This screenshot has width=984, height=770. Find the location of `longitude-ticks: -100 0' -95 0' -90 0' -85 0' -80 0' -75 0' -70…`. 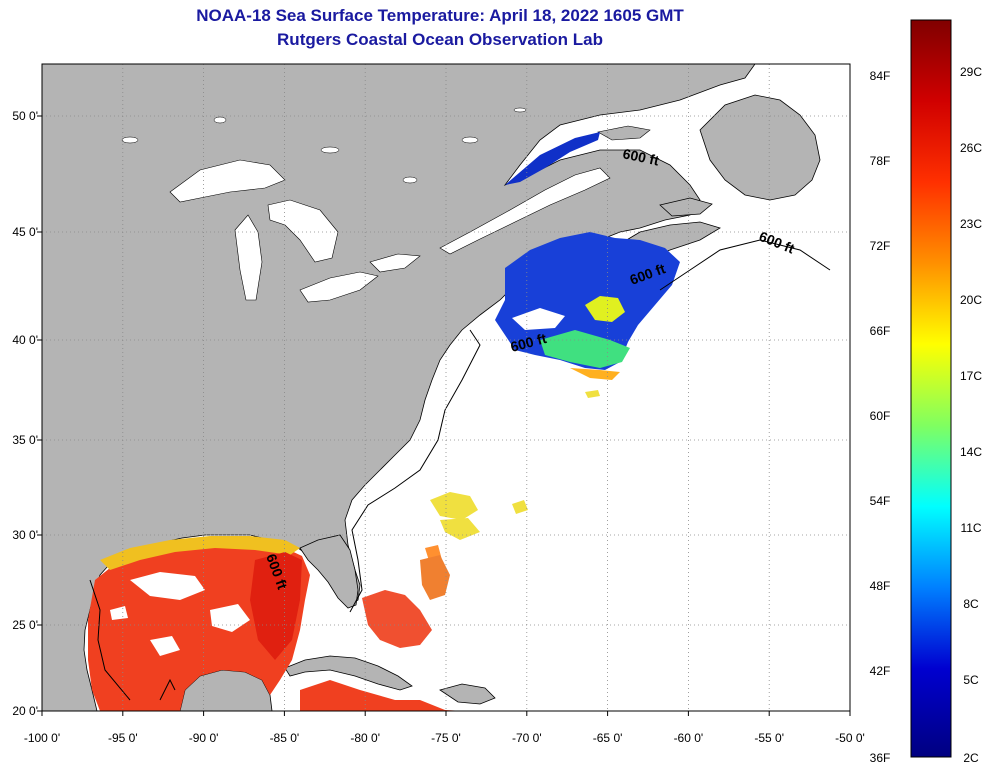

longitude-ticks: -100 0' -95 0' -90 0' -85 0' -80 0' -75 0' -70… is located at coordinates (444, 728).